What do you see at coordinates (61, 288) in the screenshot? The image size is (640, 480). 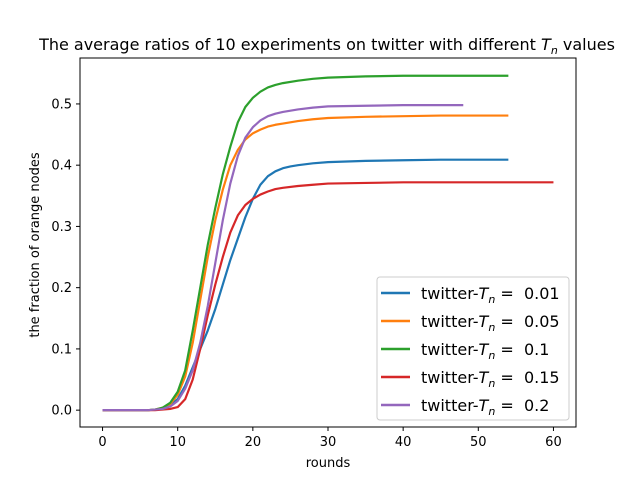 I see `y-tick-label: 0.2` at bounding box center [61, 288].